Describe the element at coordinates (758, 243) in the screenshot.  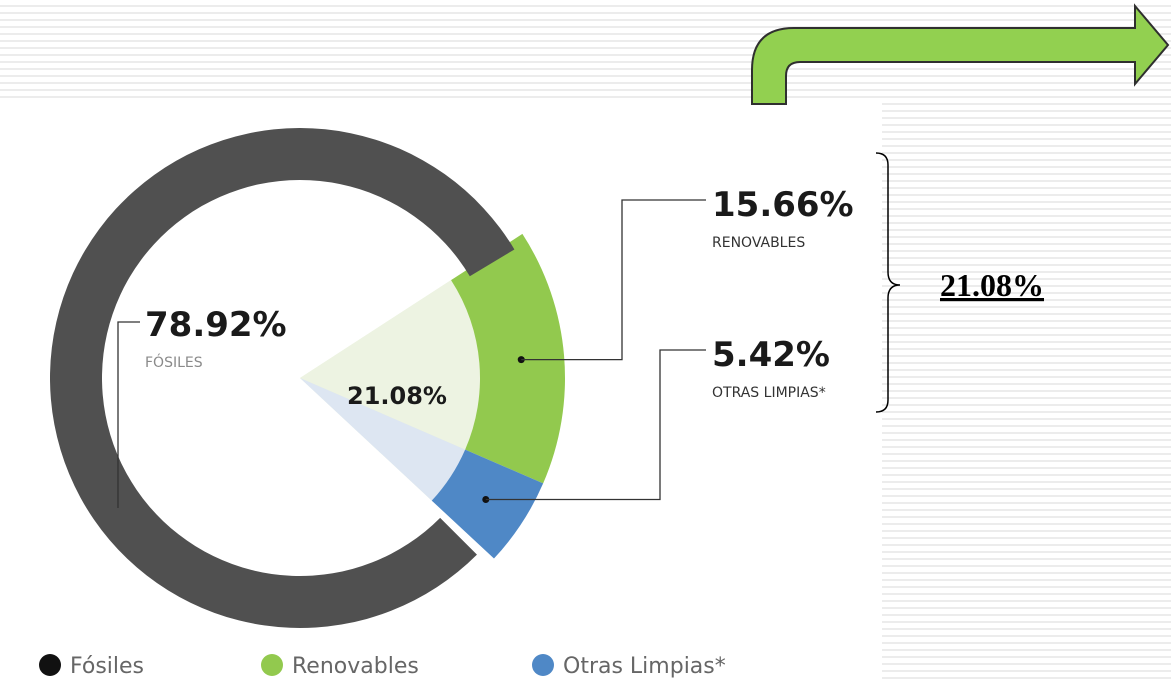
I see `slice-label: RENOVABLES` at that location.